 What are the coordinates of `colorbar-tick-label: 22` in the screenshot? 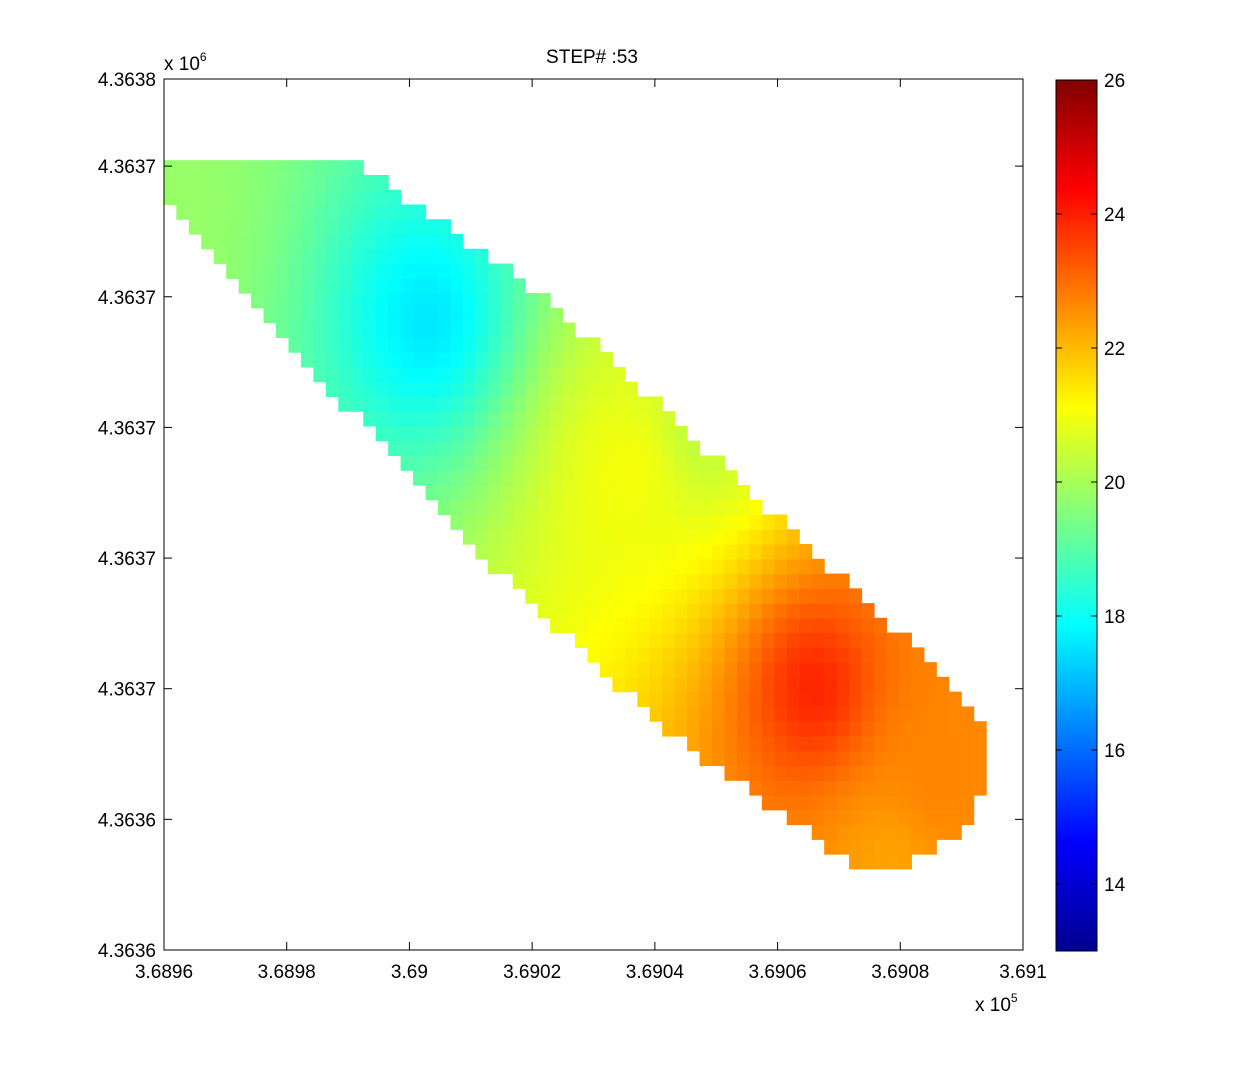 It's located at (1114, 349).